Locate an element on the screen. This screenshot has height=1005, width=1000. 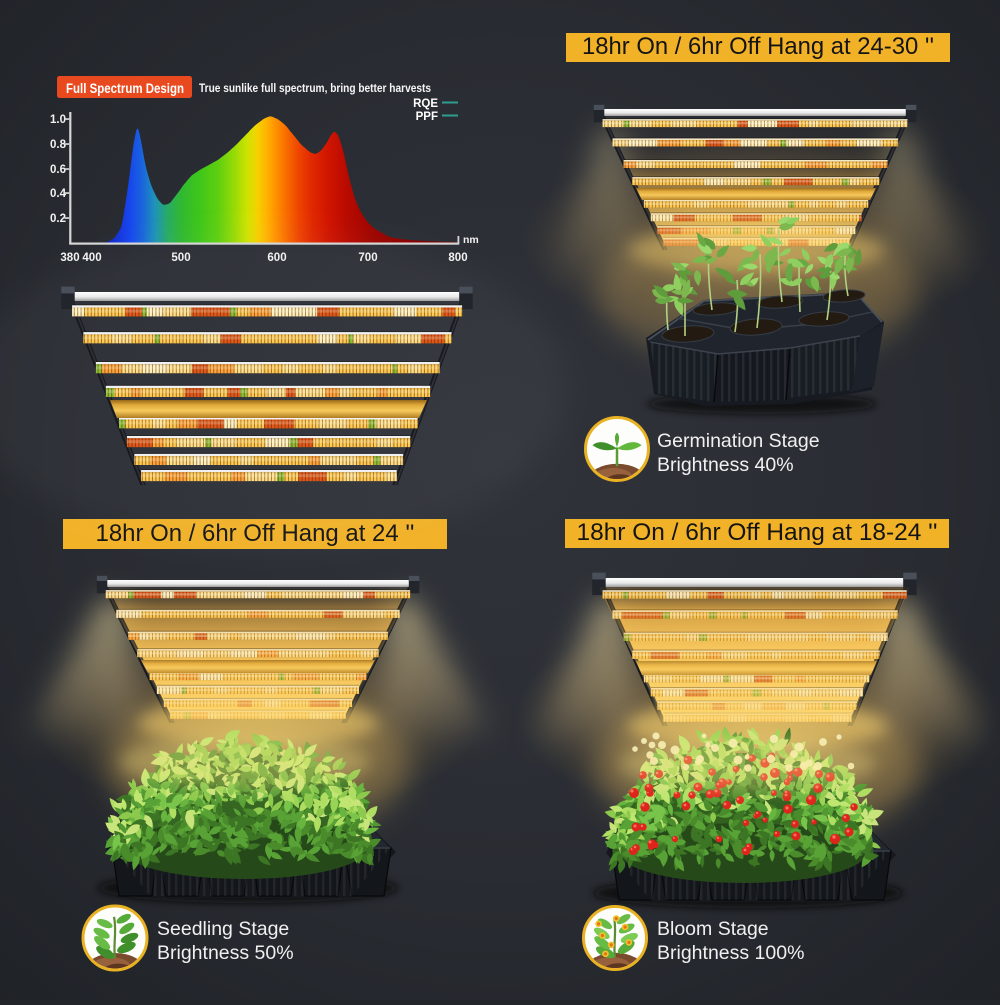
svg-text: nm is located at coordinates (471, 240).